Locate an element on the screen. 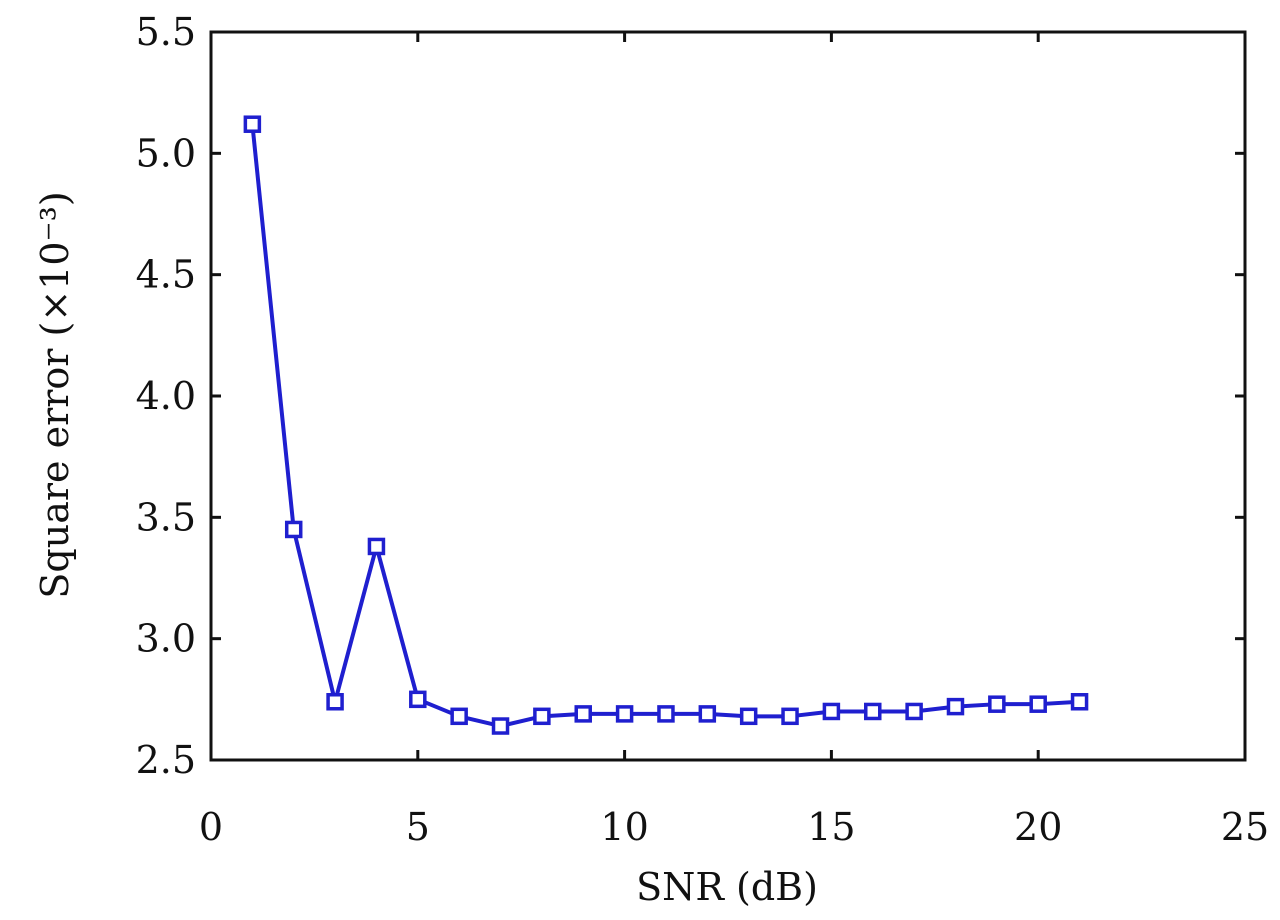 The height and width of the screenshot is (920, 1280). y-tick-label: 5.0 is located at coordinates (166, 153).